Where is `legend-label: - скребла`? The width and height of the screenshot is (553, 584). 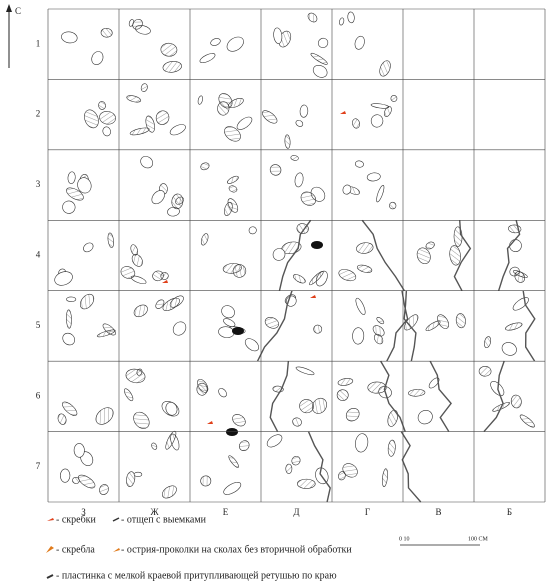 legend-label: - скребла is located at coordinates (75, 549).